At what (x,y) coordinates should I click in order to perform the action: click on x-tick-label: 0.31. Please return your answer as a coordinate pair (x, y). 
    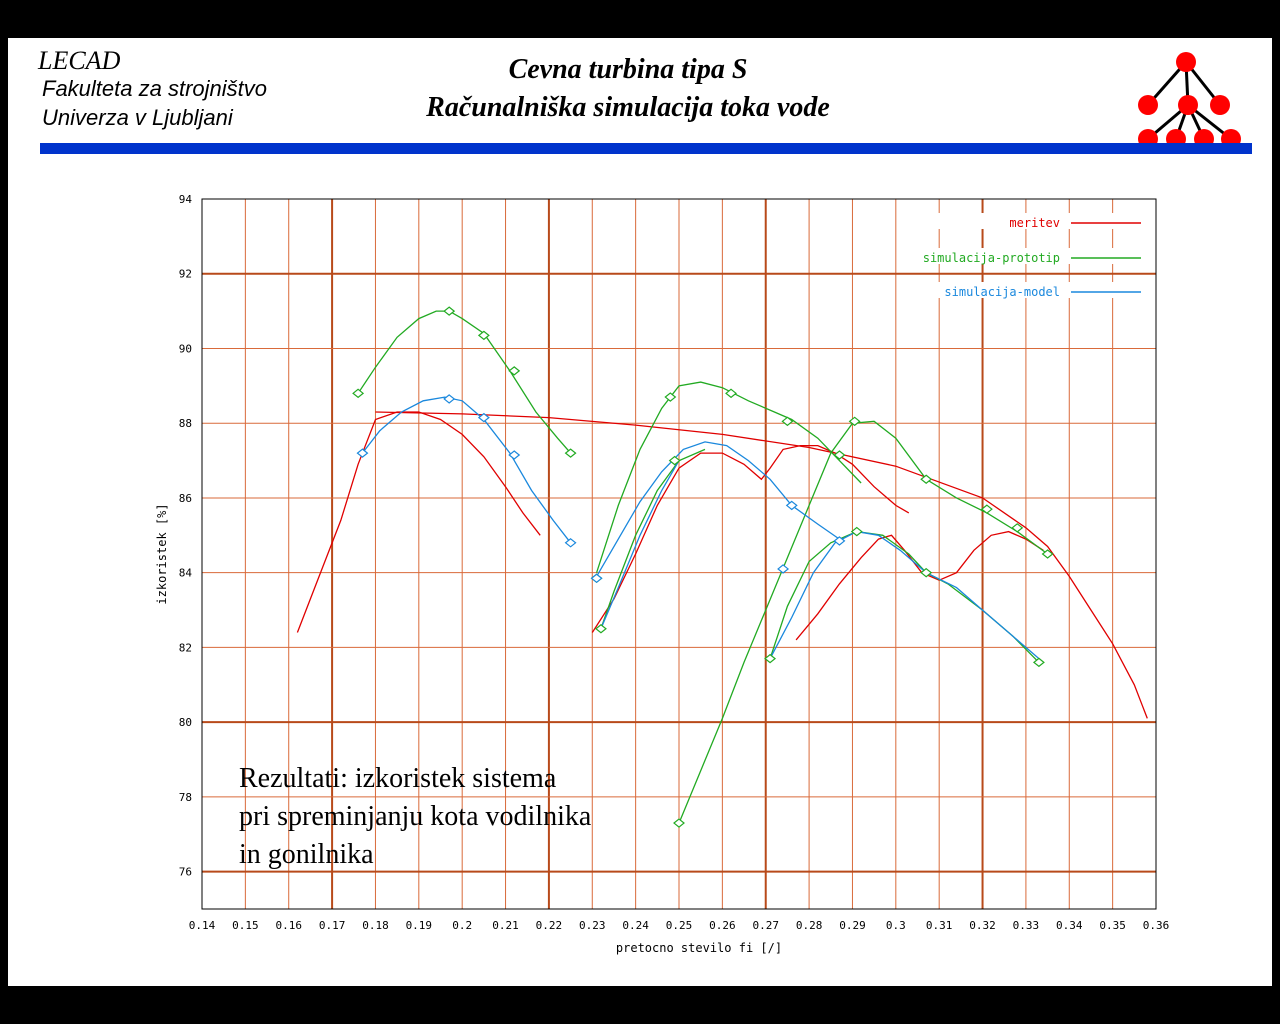
    Looking at the image, I should click on (939, 925).